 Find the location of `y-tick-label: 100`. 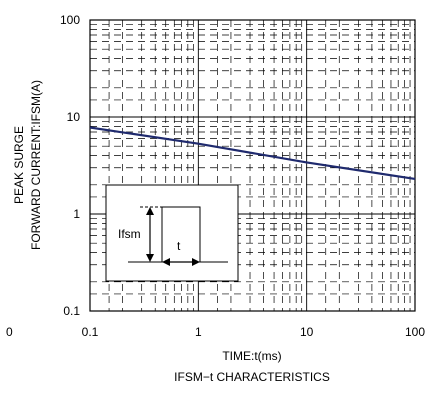

y-tick-label: 100 is located at coordinates (70, 20).